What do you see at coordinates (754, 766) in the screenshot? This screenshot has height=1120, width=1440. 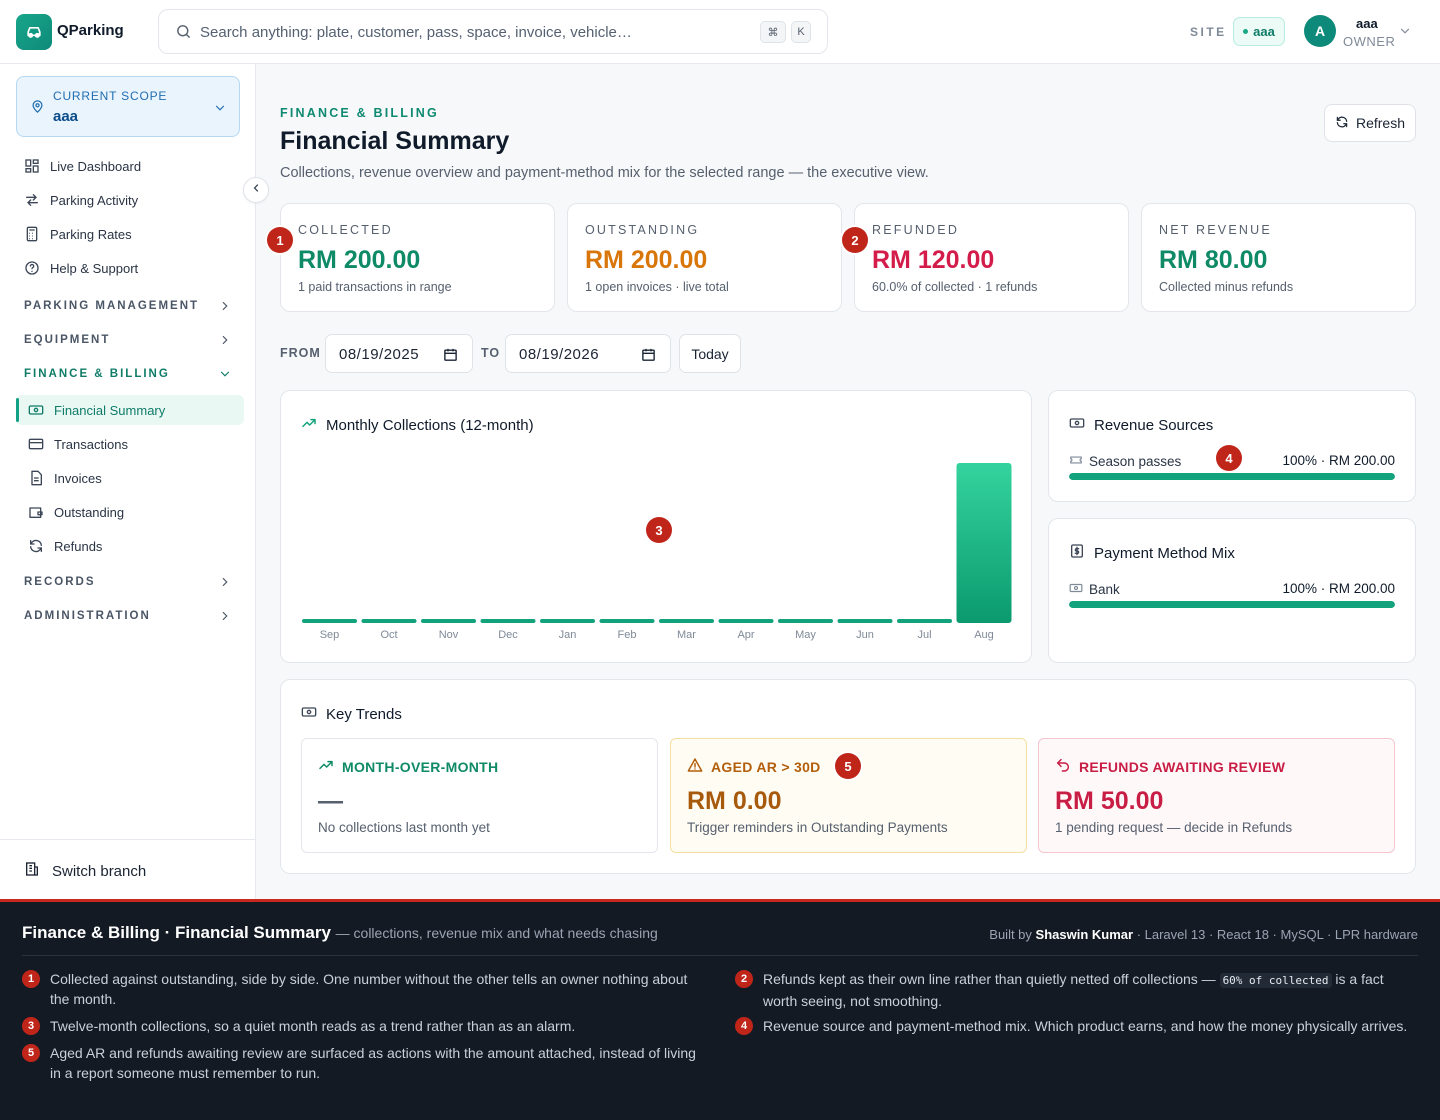 I see `trend-heading: AGED AR > 30D` at bounding box center [754, 766].